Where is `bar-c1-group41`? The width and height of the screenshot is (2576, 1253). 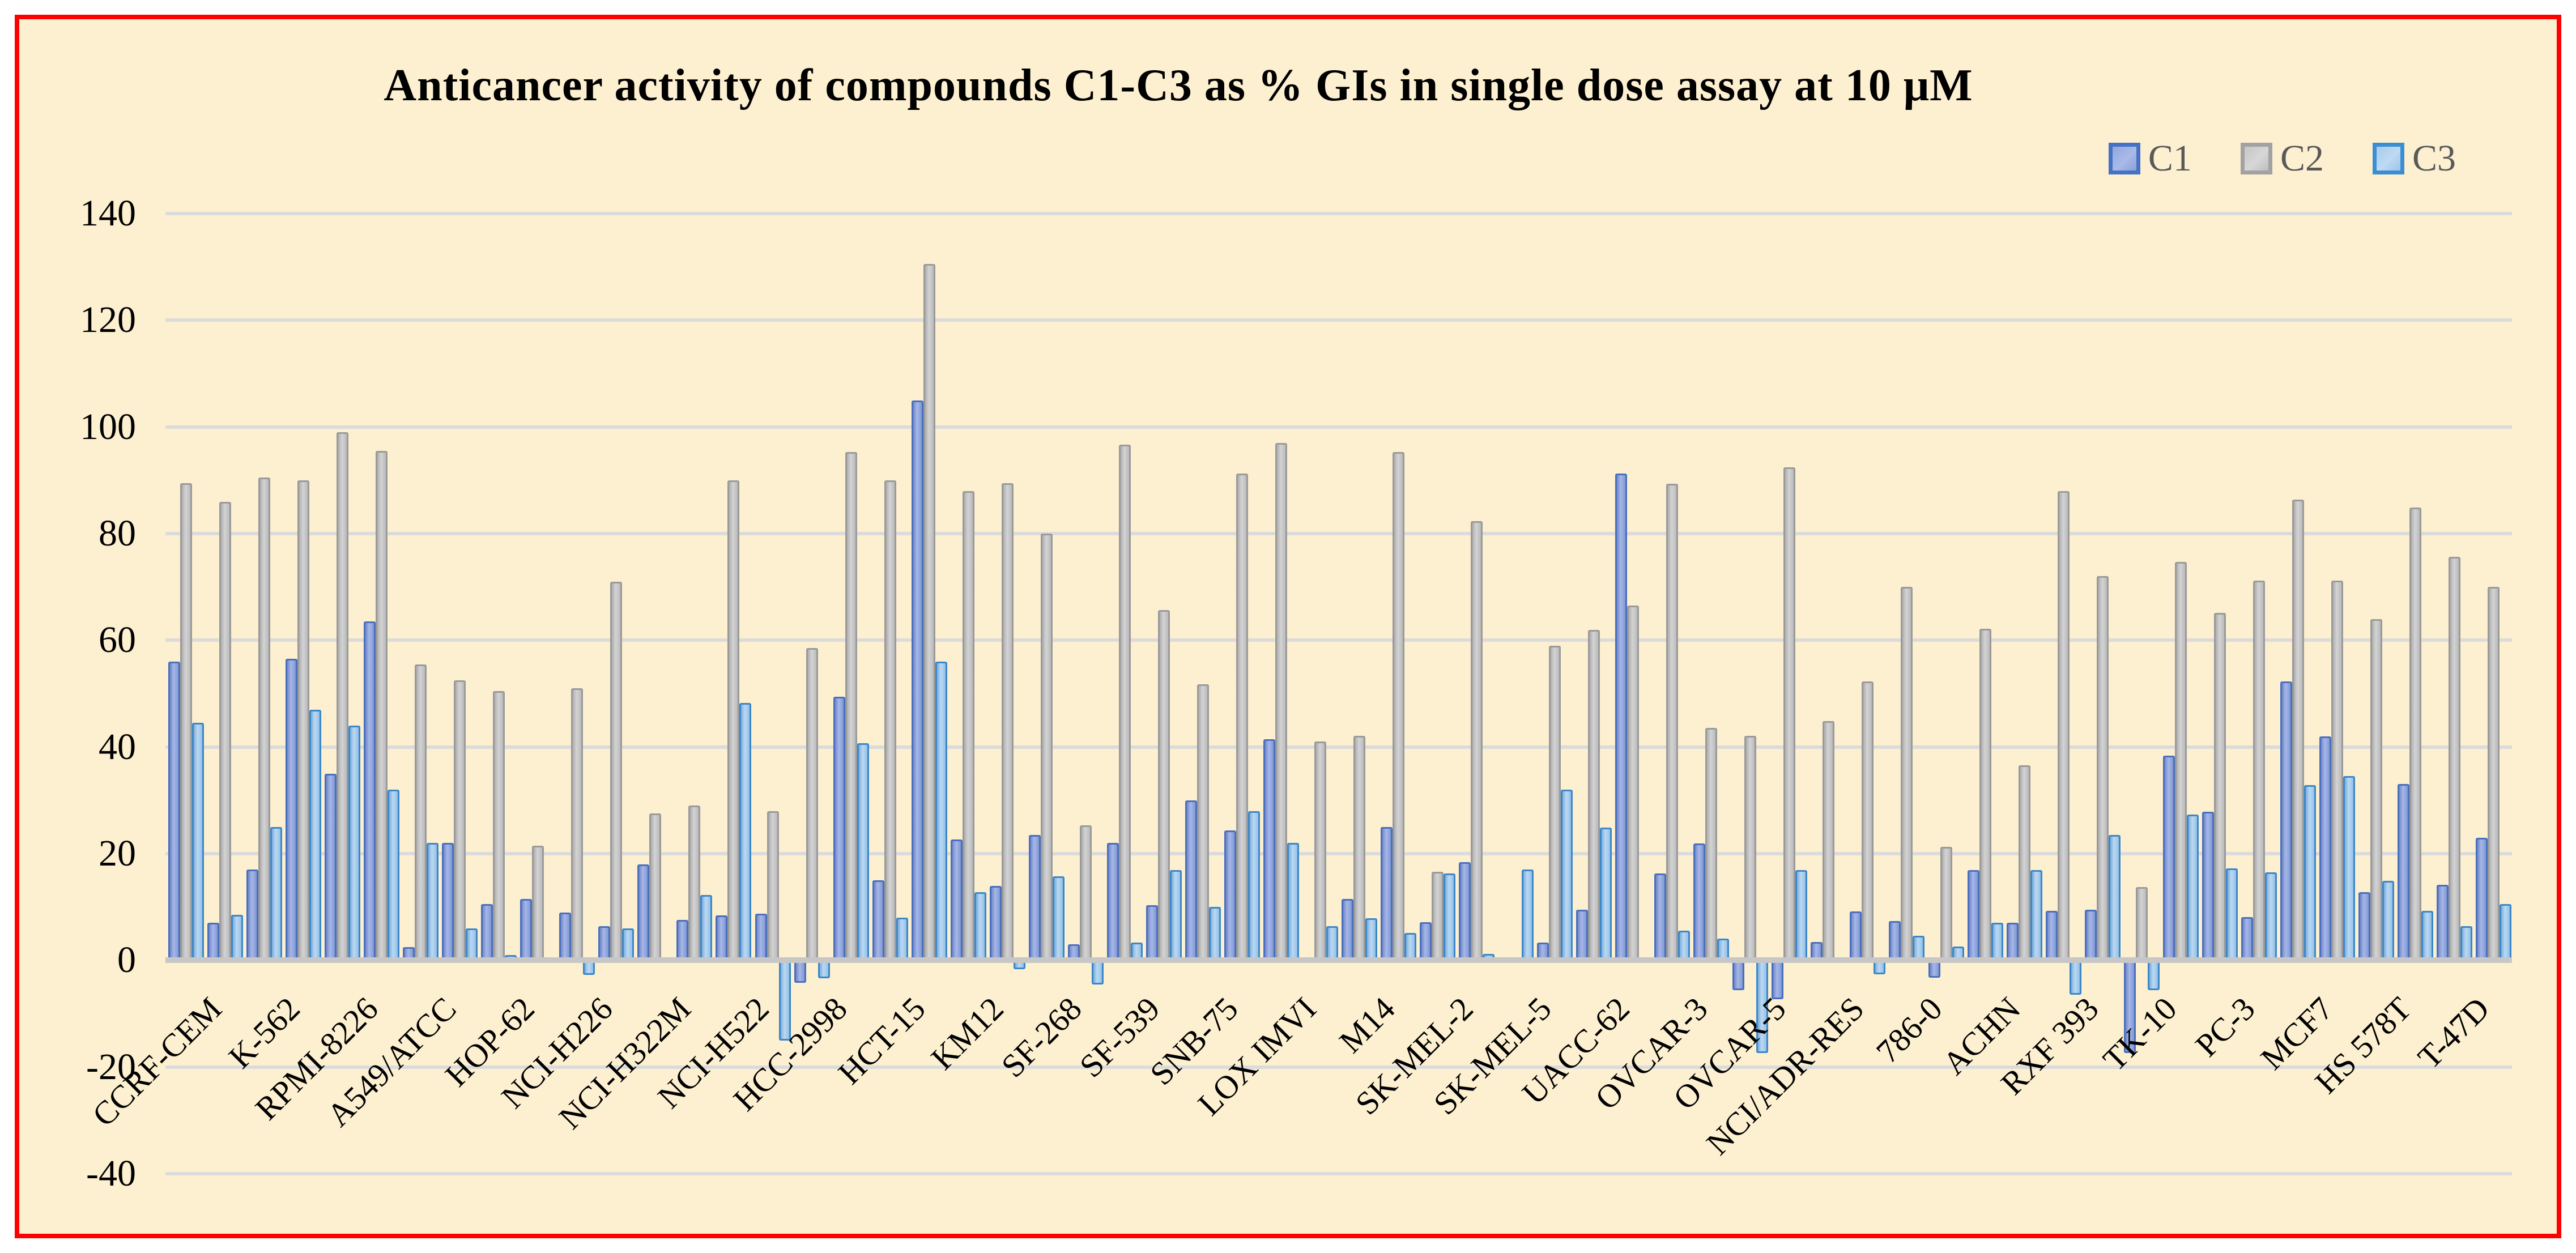 bar-c1-group41 is located at coordinates (1738, 975).